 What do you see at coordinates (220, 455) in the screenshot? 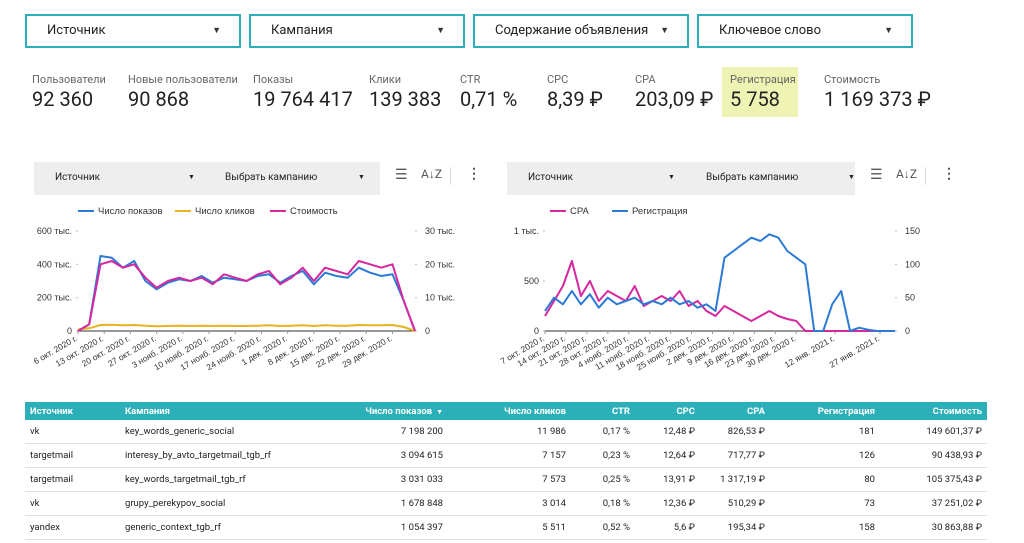
I see `table-cell: interesy_by_avto_targetmail_tgb_rf` at bounding box center [220, 455].